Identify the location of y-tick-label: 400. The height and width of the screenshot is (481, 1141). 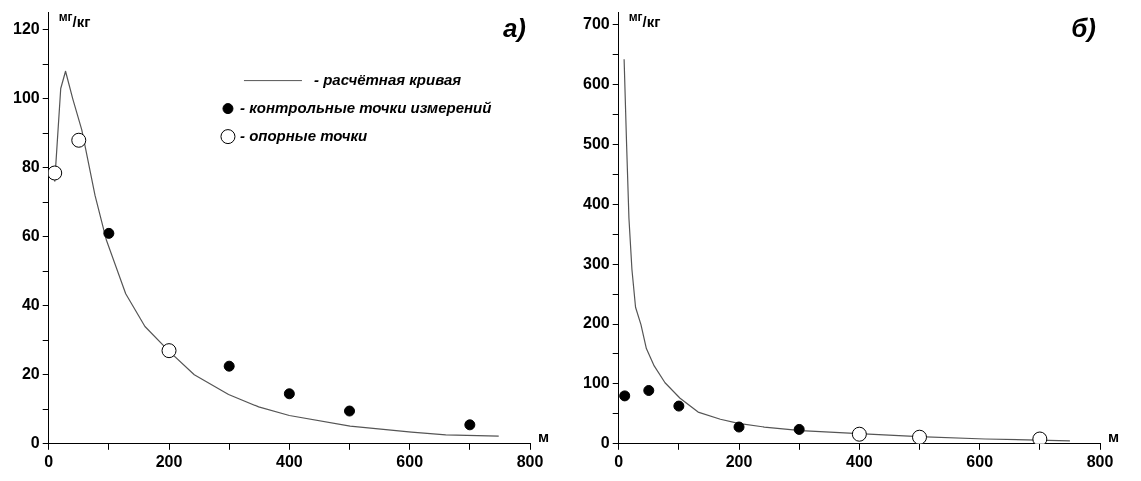
(596, 203).